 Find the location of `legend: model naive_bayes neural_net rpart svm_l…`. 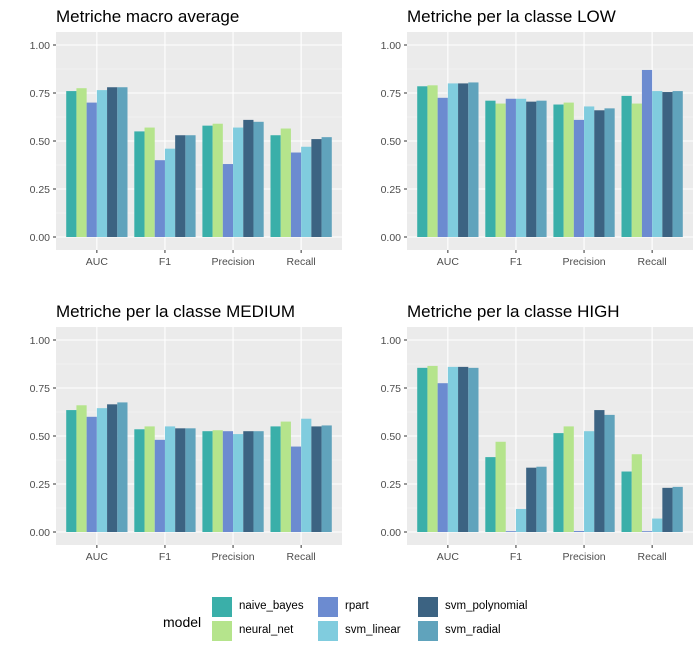

legend: model naive_bayes neural_net rpart svm_l… is located at coordinates (370, 619).